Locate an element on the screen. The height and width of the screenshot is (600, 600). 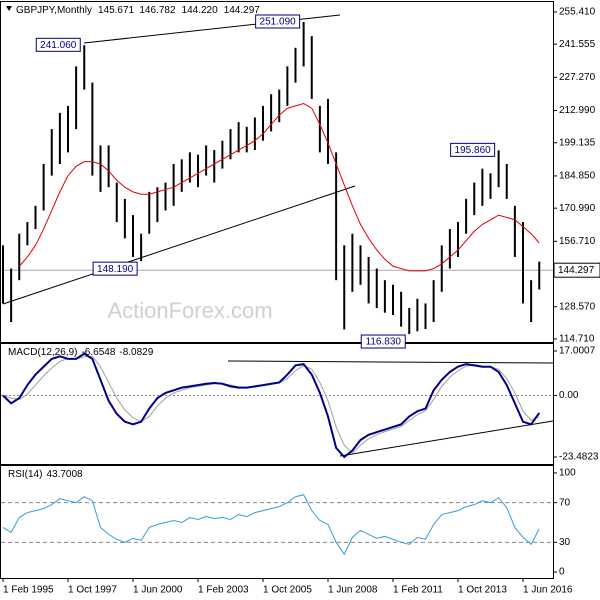
panel-title: MACD(12,26,9) is located at coordinates (42, 352).